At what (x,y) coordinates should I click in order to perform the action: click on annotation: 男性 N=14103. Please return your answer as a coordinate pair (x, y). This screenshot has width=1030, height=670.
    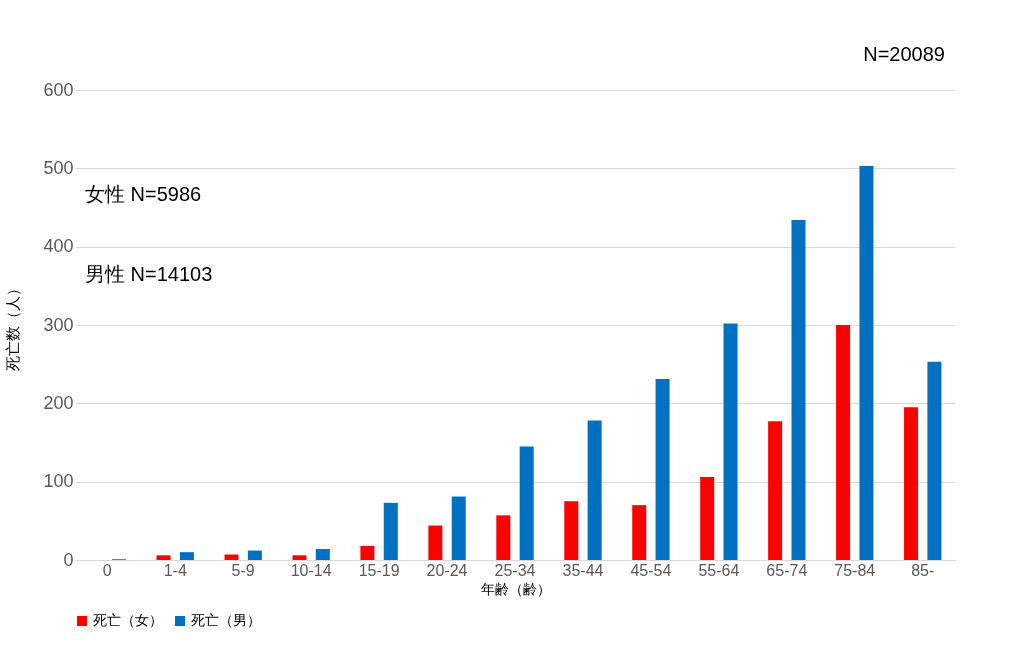
    Looking at the image, I should click on (149, 274).